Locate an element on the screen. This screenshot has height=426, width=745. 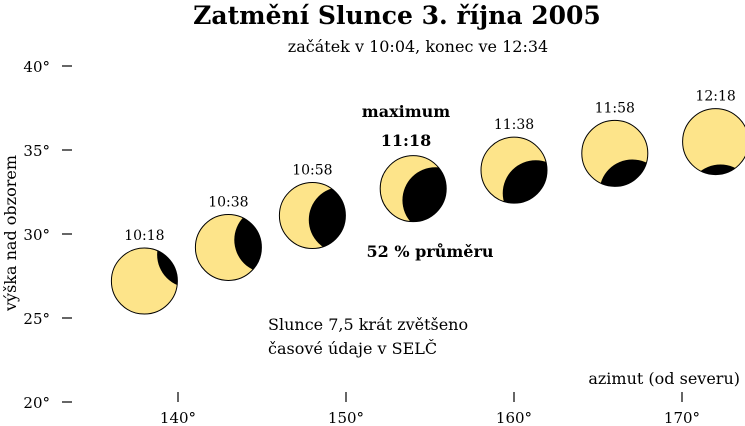
maximum-time: 11:18 is located at coordinates (406, 140).